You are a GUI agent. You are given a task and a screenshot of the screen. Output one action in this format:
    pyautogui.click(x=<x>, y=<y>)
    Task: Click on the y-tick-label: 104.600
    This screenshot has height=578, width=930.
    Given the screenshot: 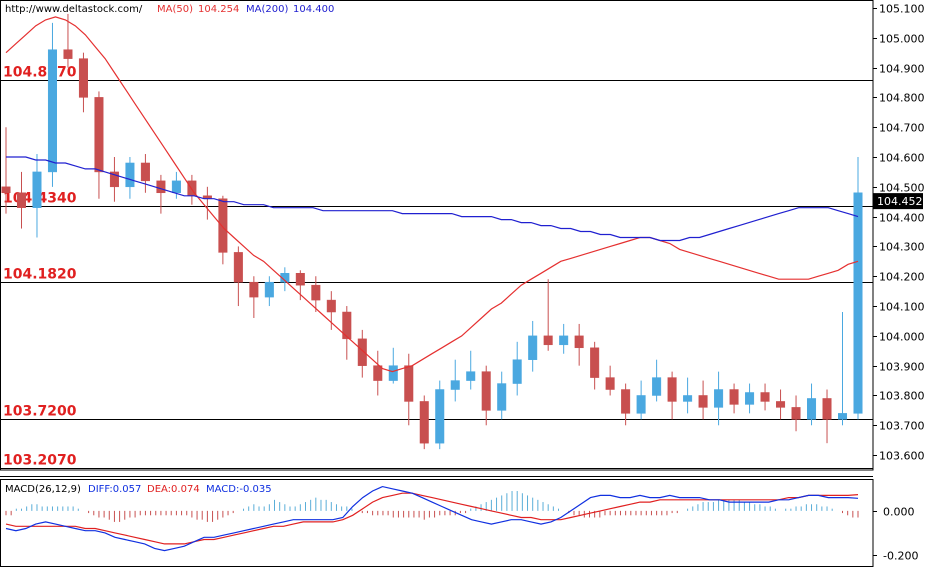 What is the action you would take?
    pyautogui.click(x=902, y=158)
    